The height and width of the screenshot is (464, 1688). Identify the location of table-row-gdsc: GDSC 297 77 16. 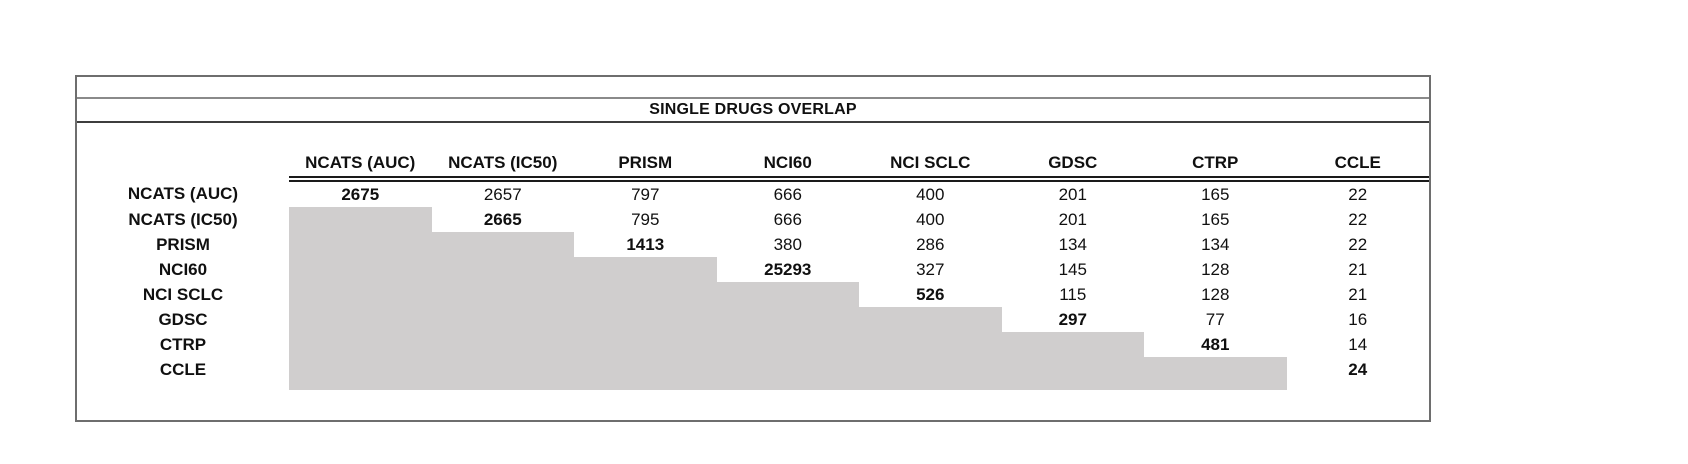
(753, 319).